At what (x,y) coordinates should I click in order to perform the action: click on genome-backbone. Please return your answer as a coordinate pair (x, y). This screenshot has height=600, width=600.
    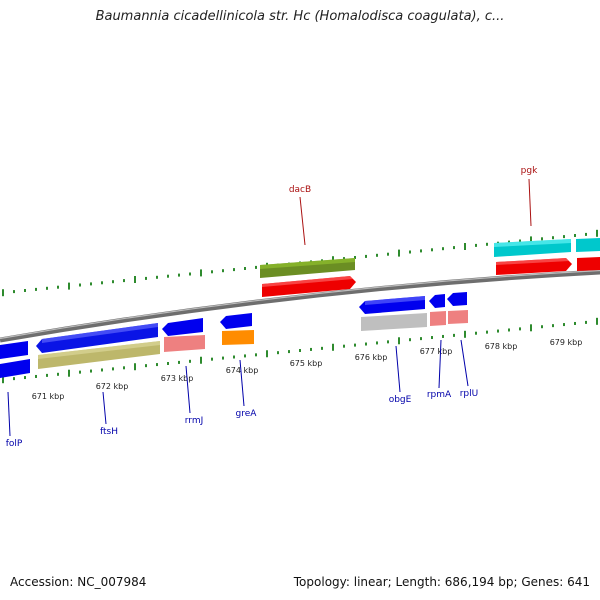
    Looking at the image, I should click on (300, 306).